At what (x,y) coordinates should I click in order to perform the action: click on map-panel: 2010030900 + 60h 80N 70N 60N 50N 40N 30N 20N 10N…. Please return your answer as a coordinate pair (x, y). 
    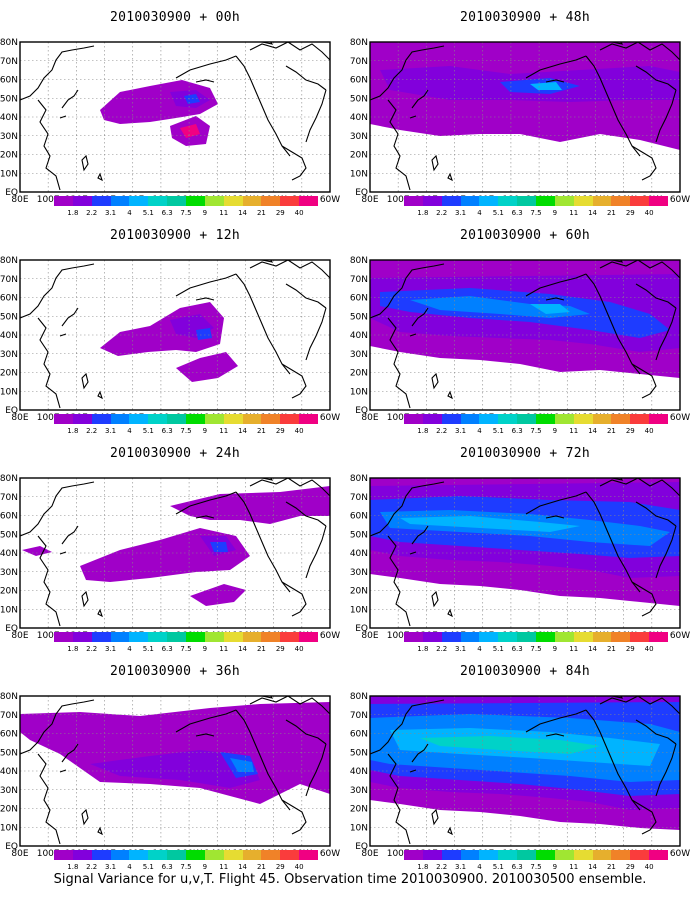
    Looking at the image, I should click on (525, 328).